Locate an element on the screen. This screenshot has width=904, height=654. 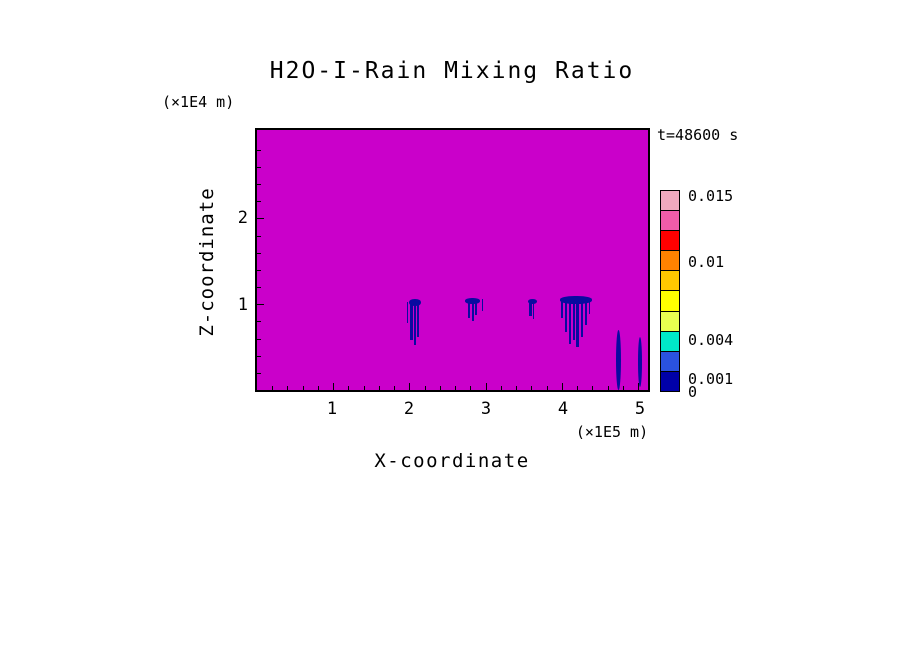
colorbar-labels: 0.015 0.01 0.004 0.001 0 is located at coordinates (723, 294).